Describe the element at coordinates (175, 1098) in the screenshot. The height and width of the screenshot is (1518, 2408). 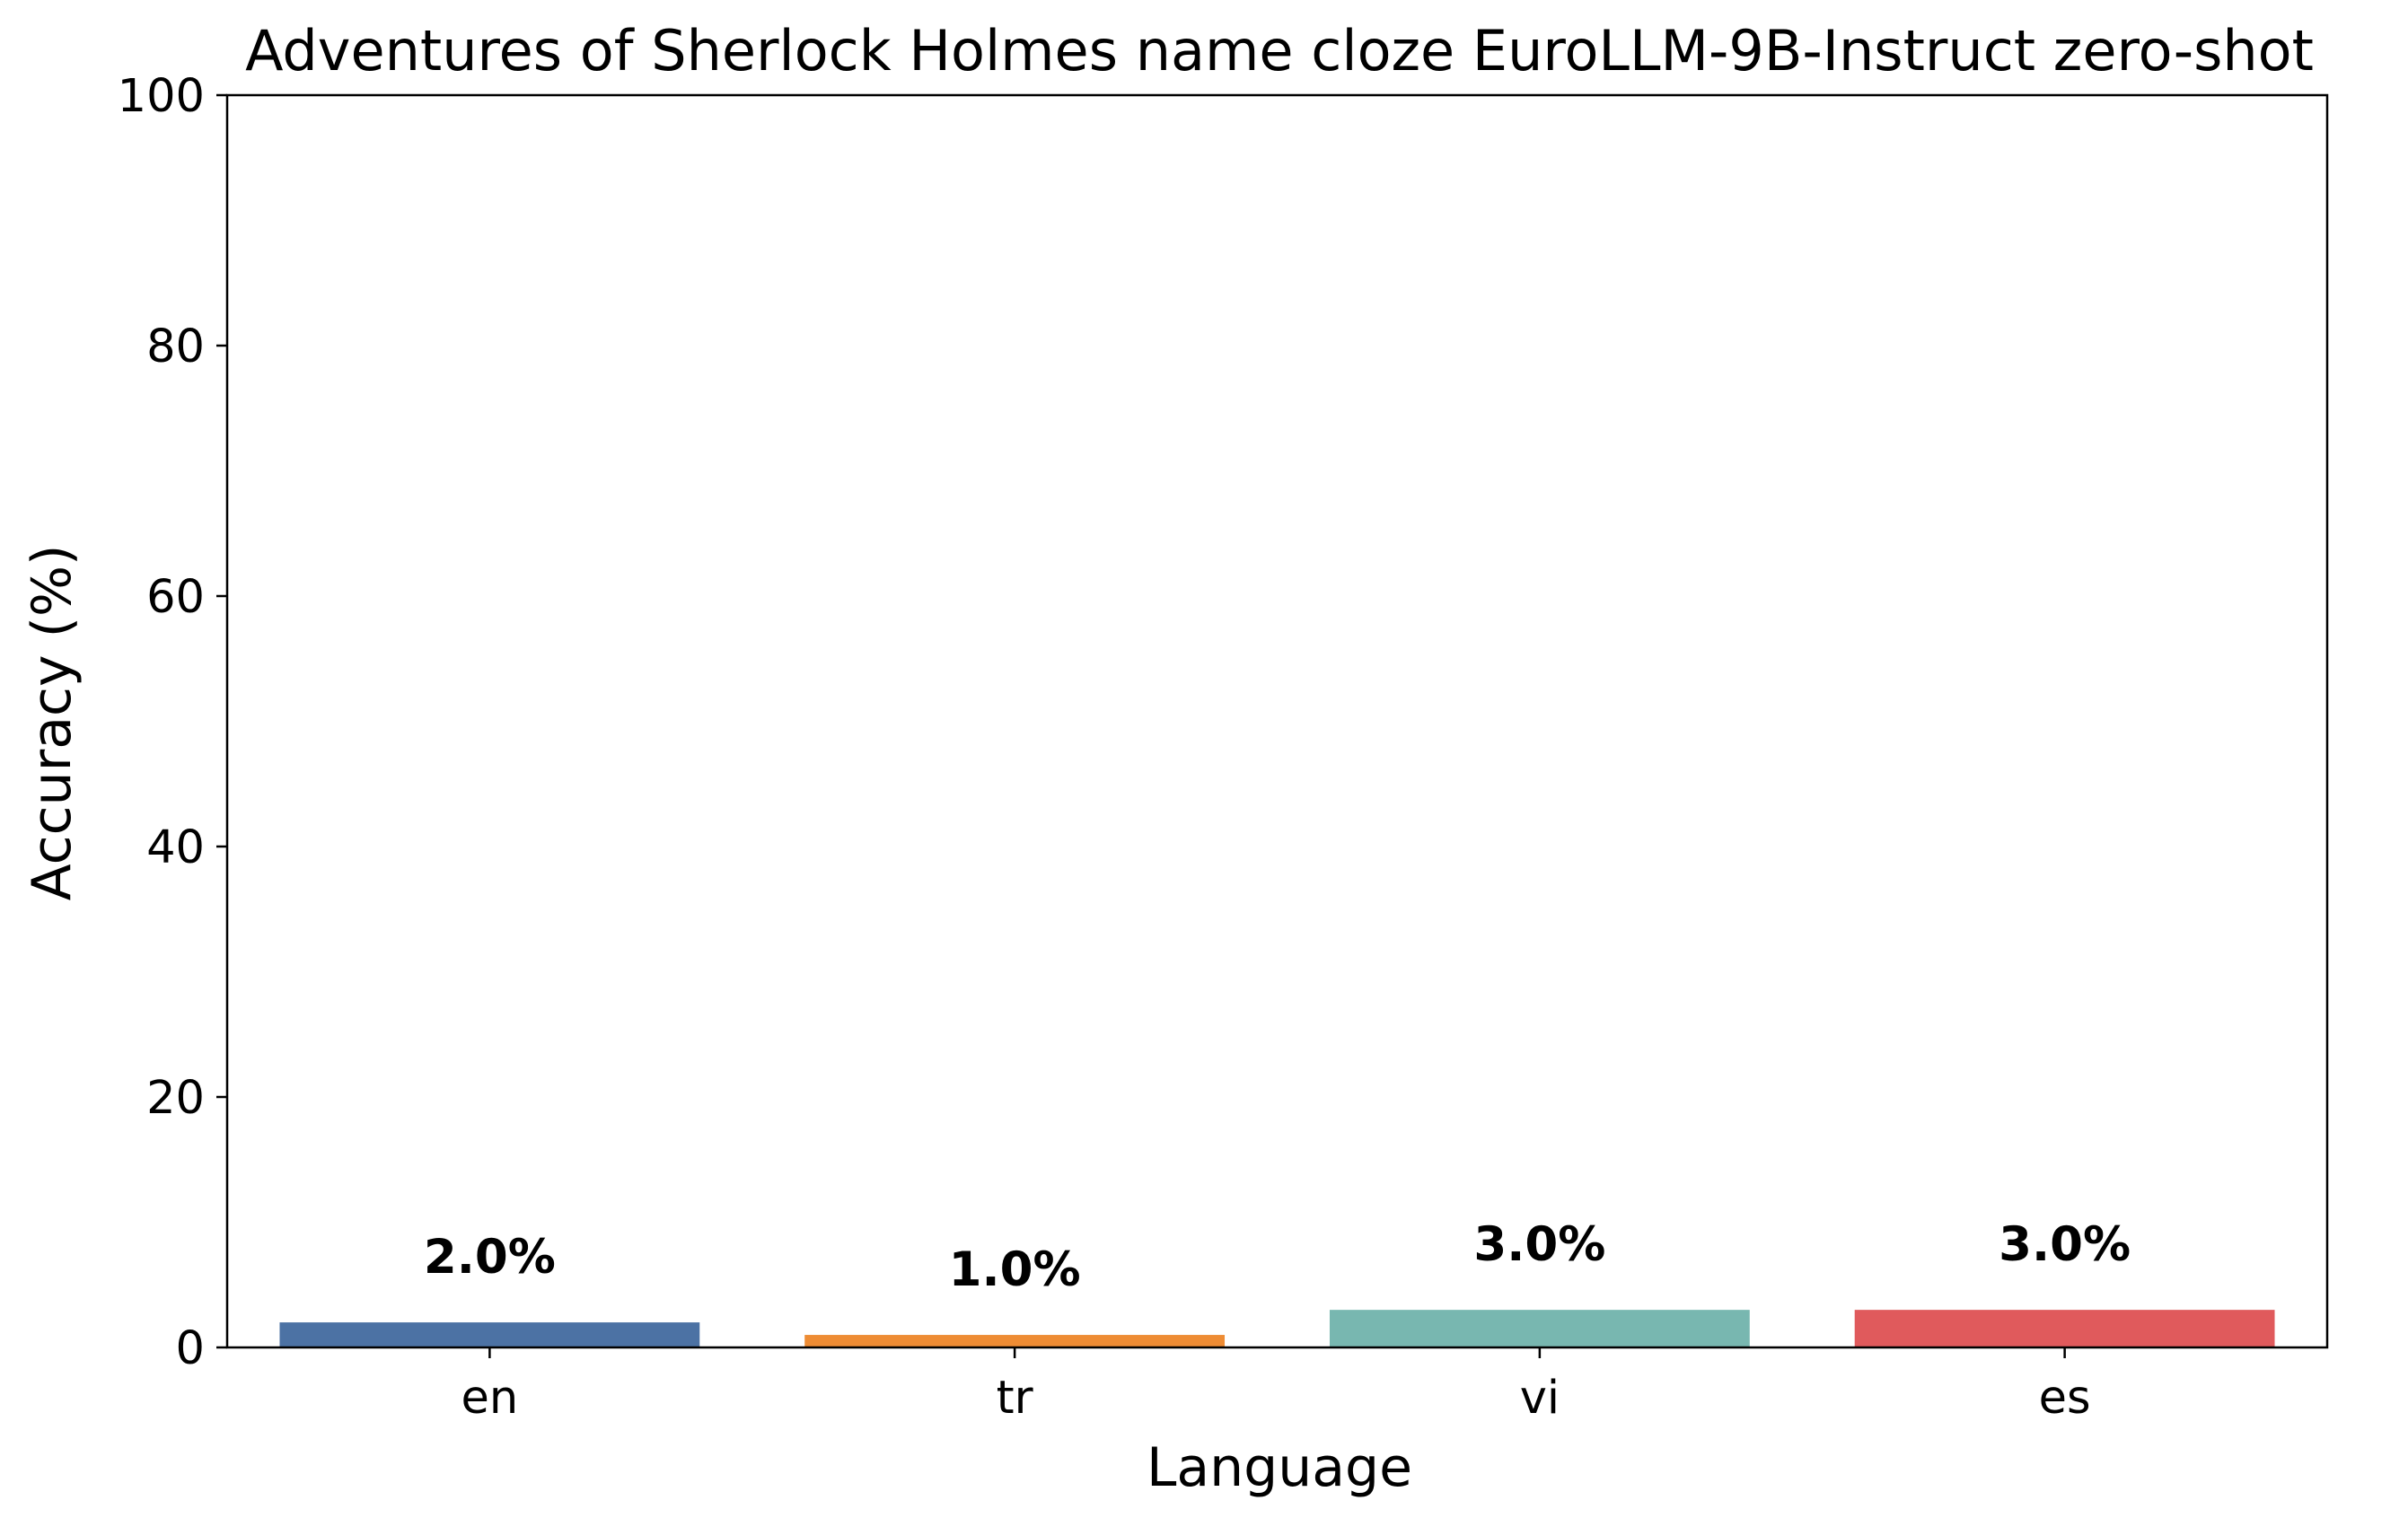
I see `y-tick-label-20: 20` at that location.